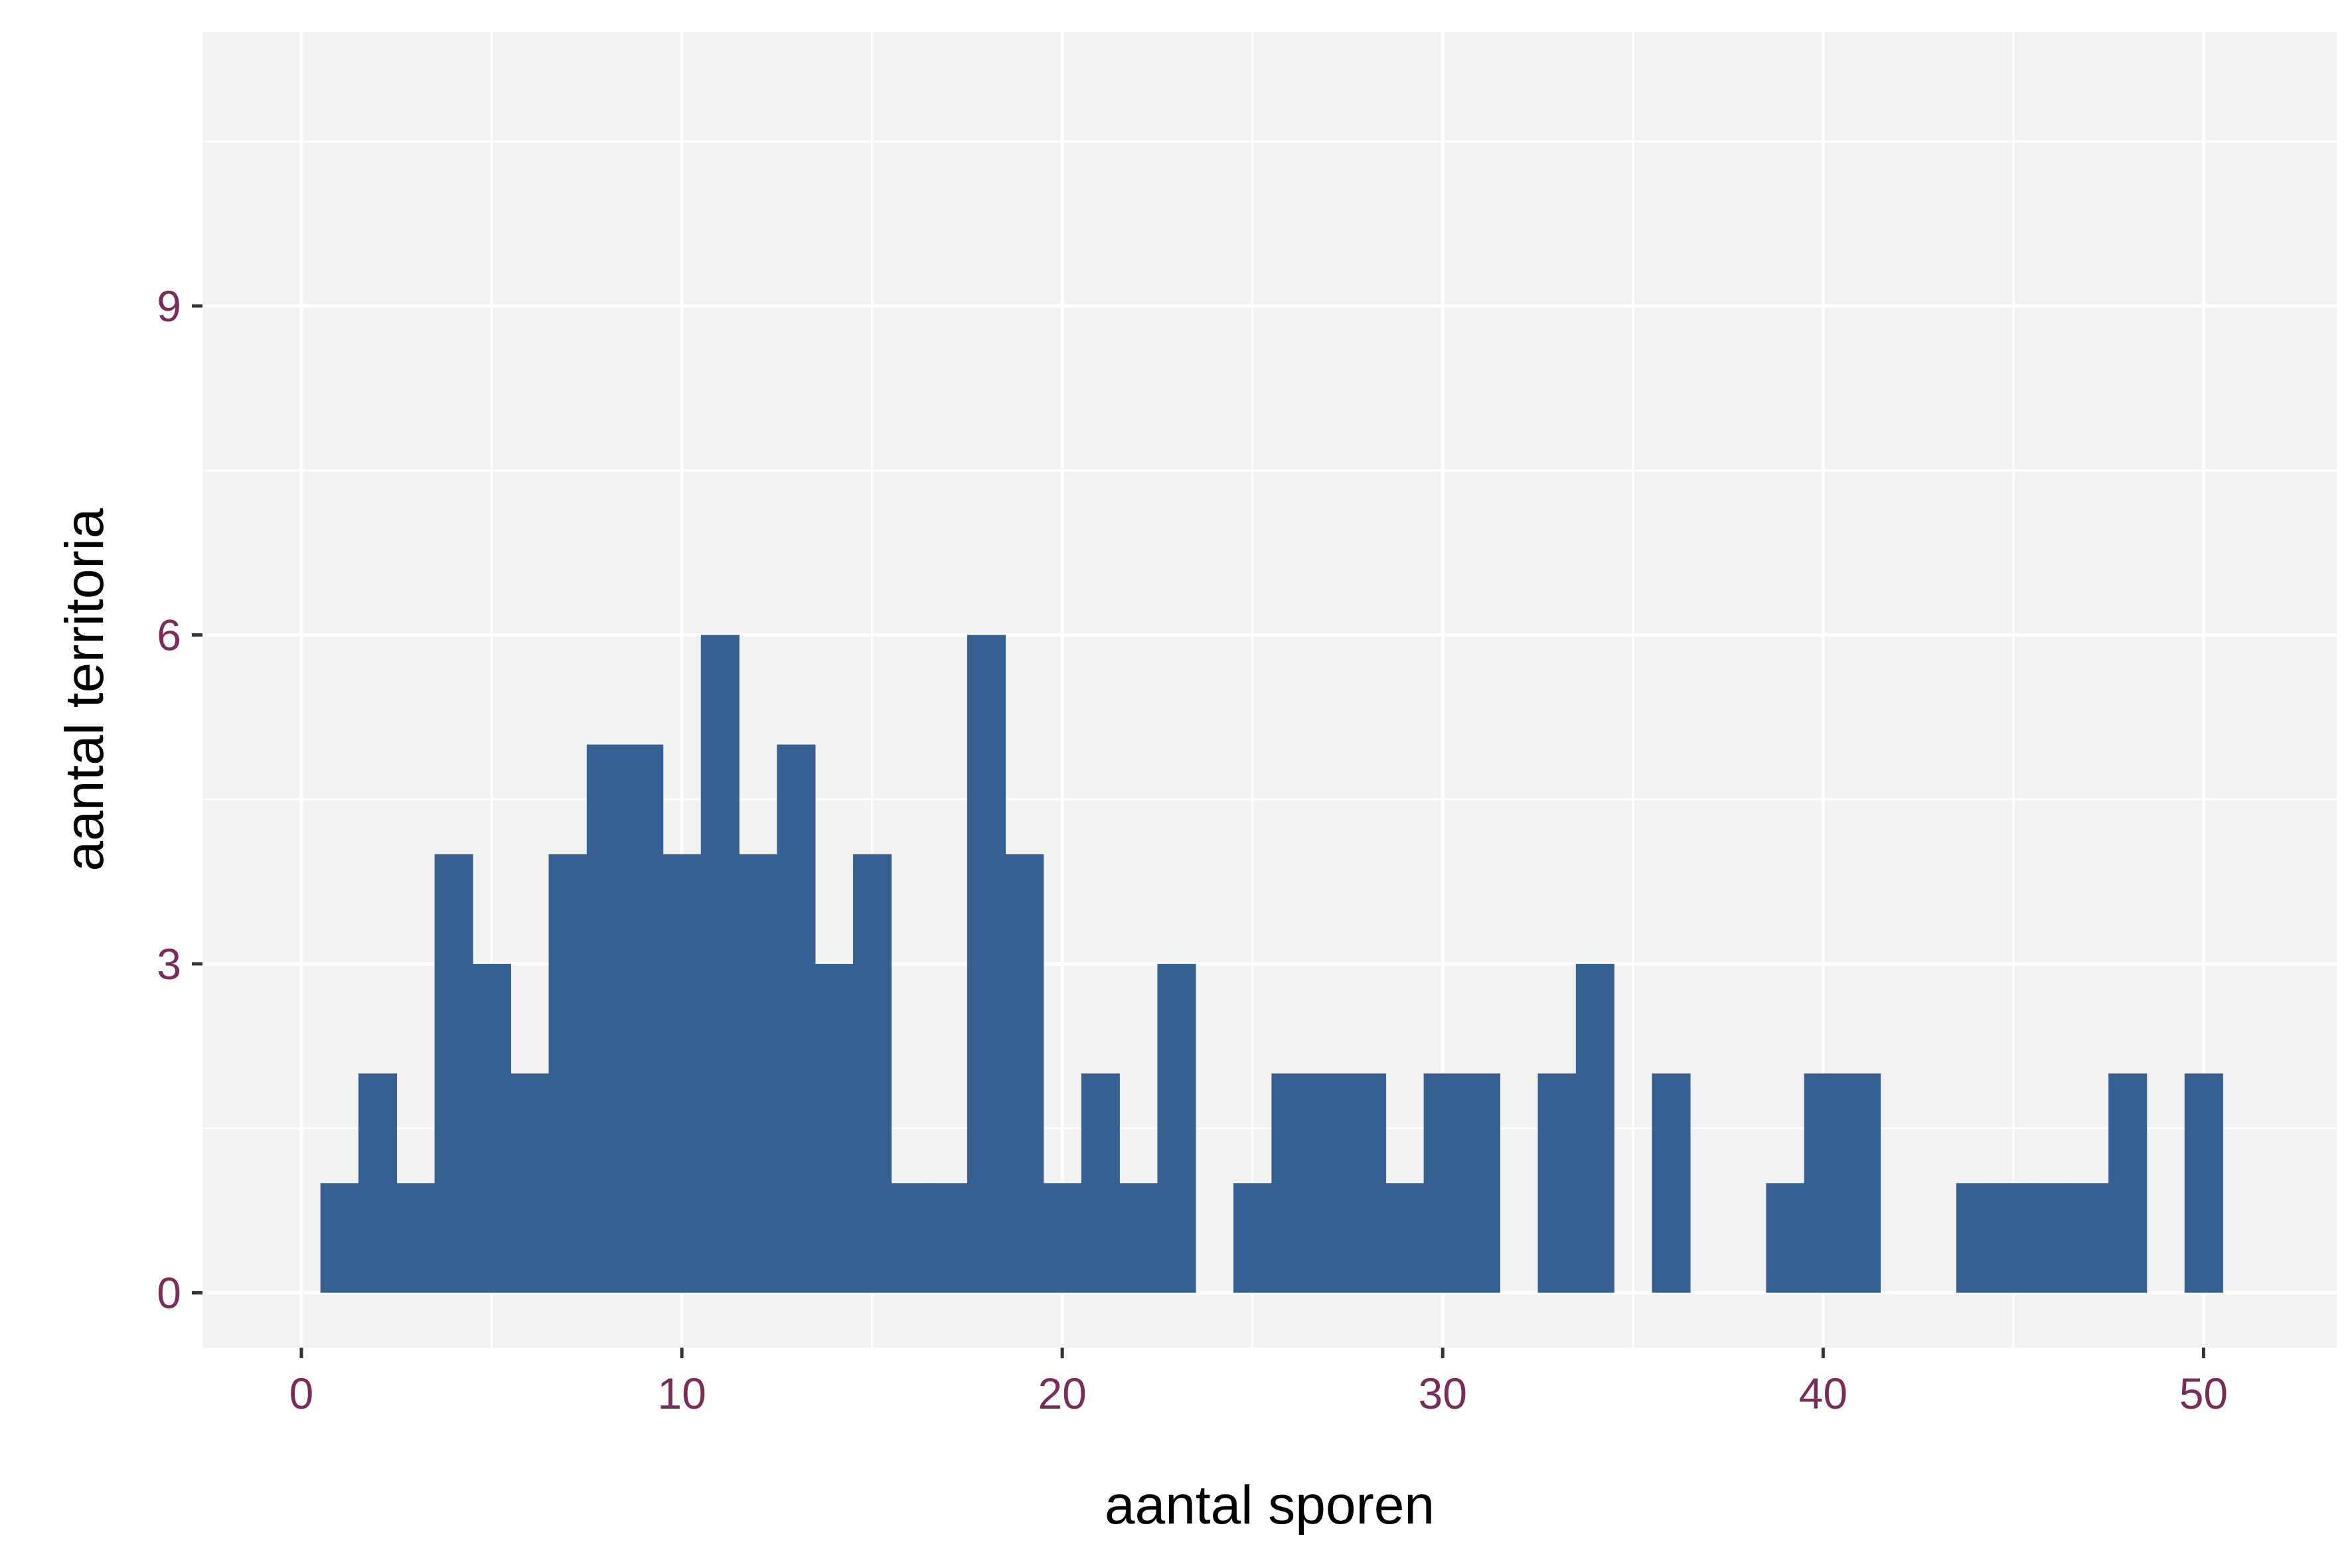  I want to click on x-tick-label: 40, so click(1823, 1393).